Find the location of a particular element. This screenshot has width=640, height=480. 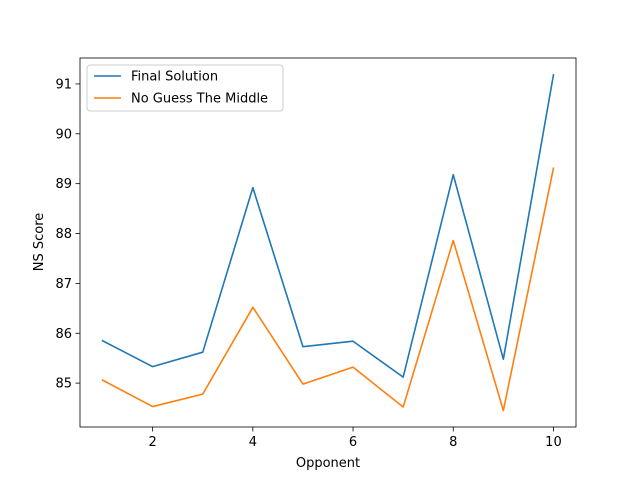

x-tick-label: 10 is located at coordinates (553, 442).